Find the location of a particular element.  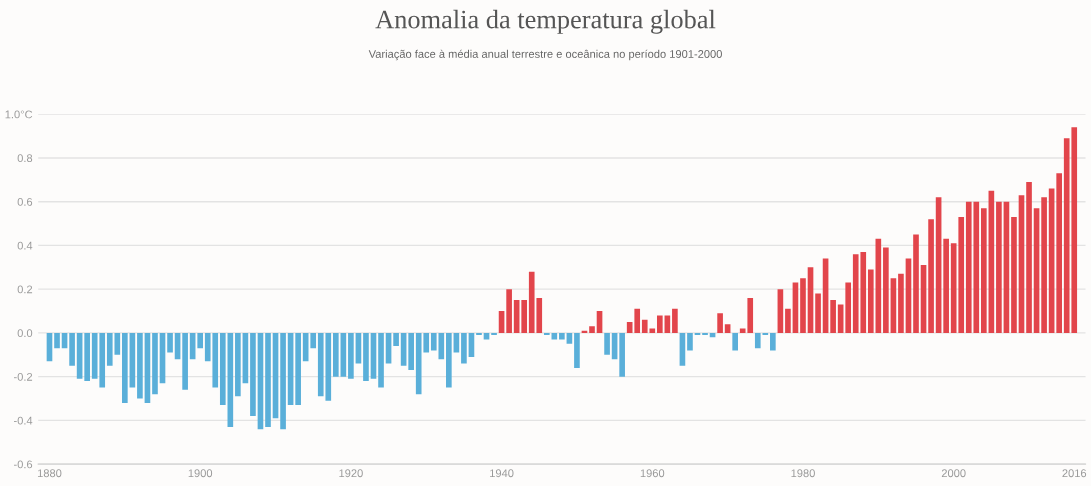

y-tick-label: 0.0 is located at coordinates (25, 333).